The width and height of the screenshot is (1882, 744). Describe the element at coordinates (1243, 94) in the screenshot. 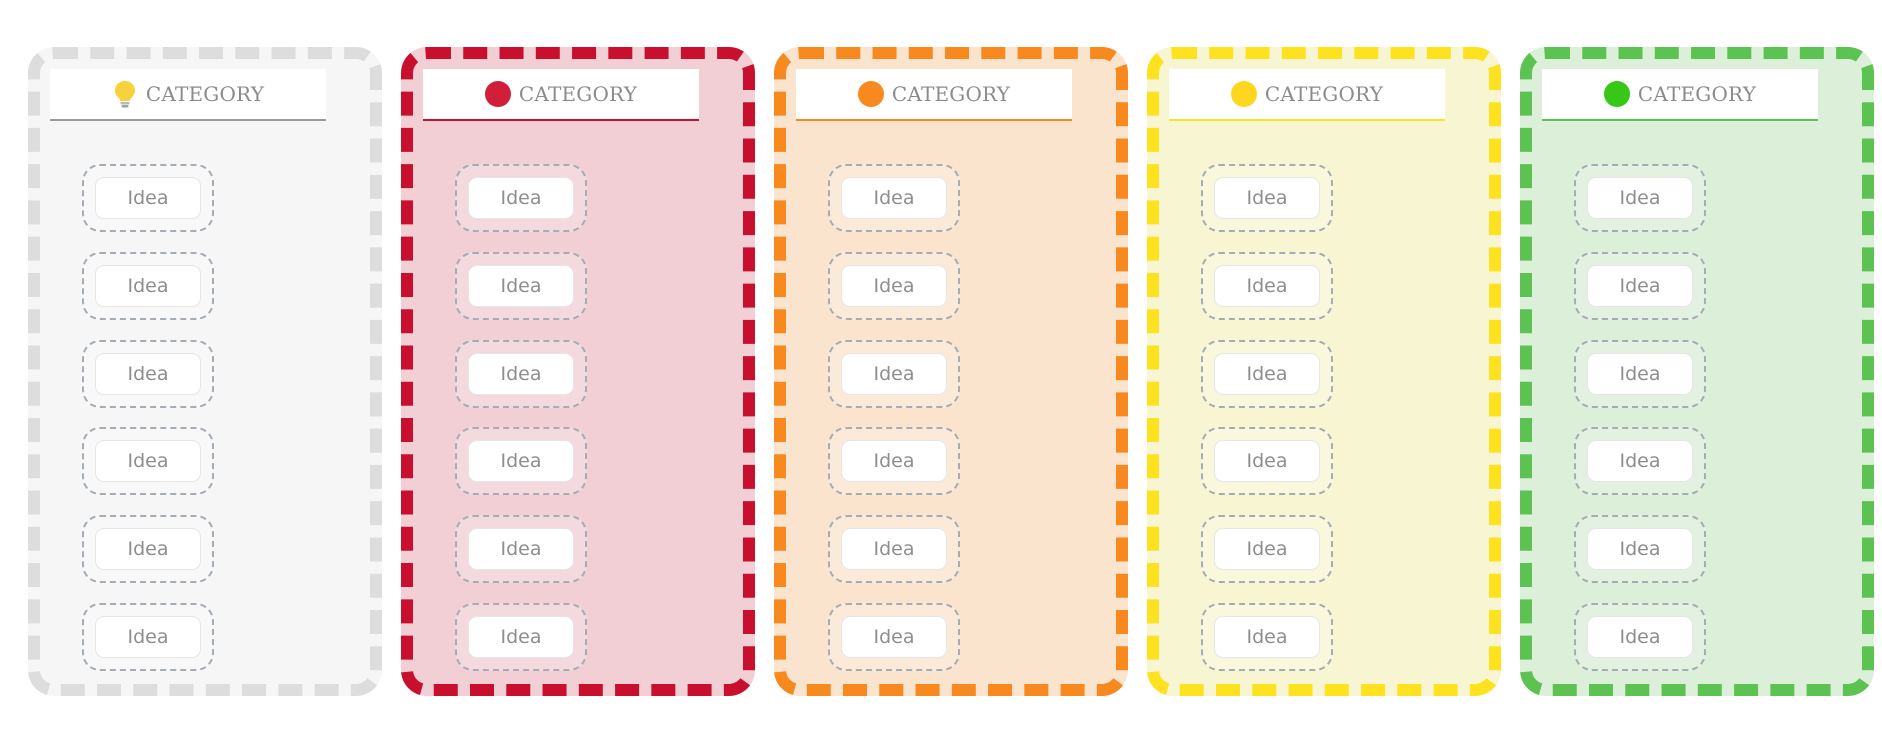

I see `yellow-dot-icon` at that location.